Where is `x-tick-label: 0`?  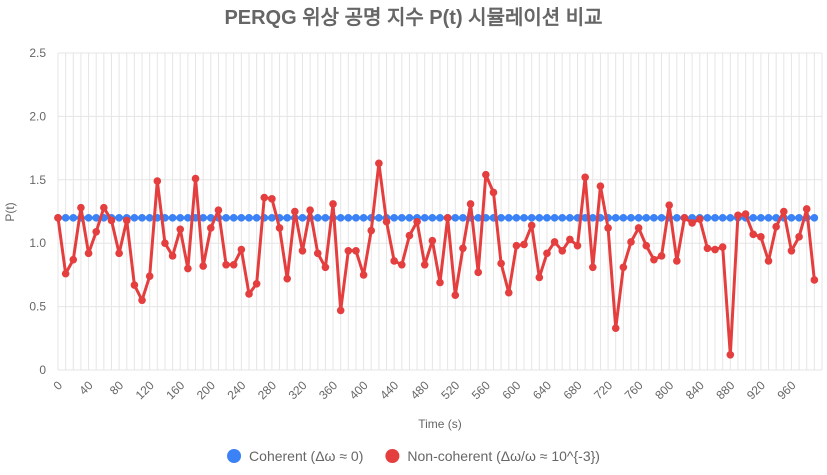
x-tick-label: 0 is located at coordinates (57, 385).